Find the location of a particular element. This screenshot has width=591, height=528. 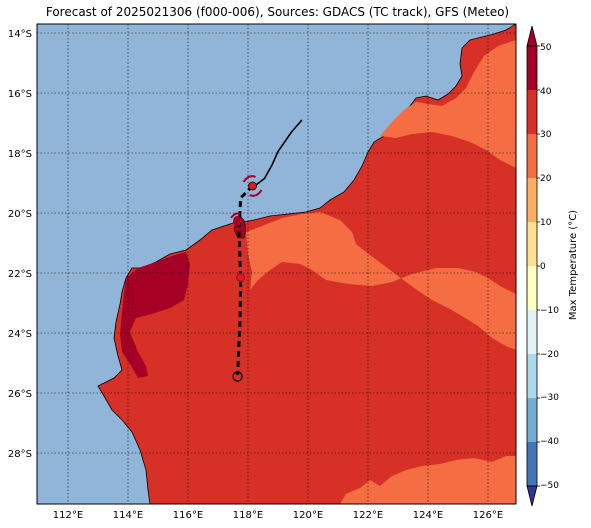

lat-tick-label: 26°S is located at coordinates (20, 394).